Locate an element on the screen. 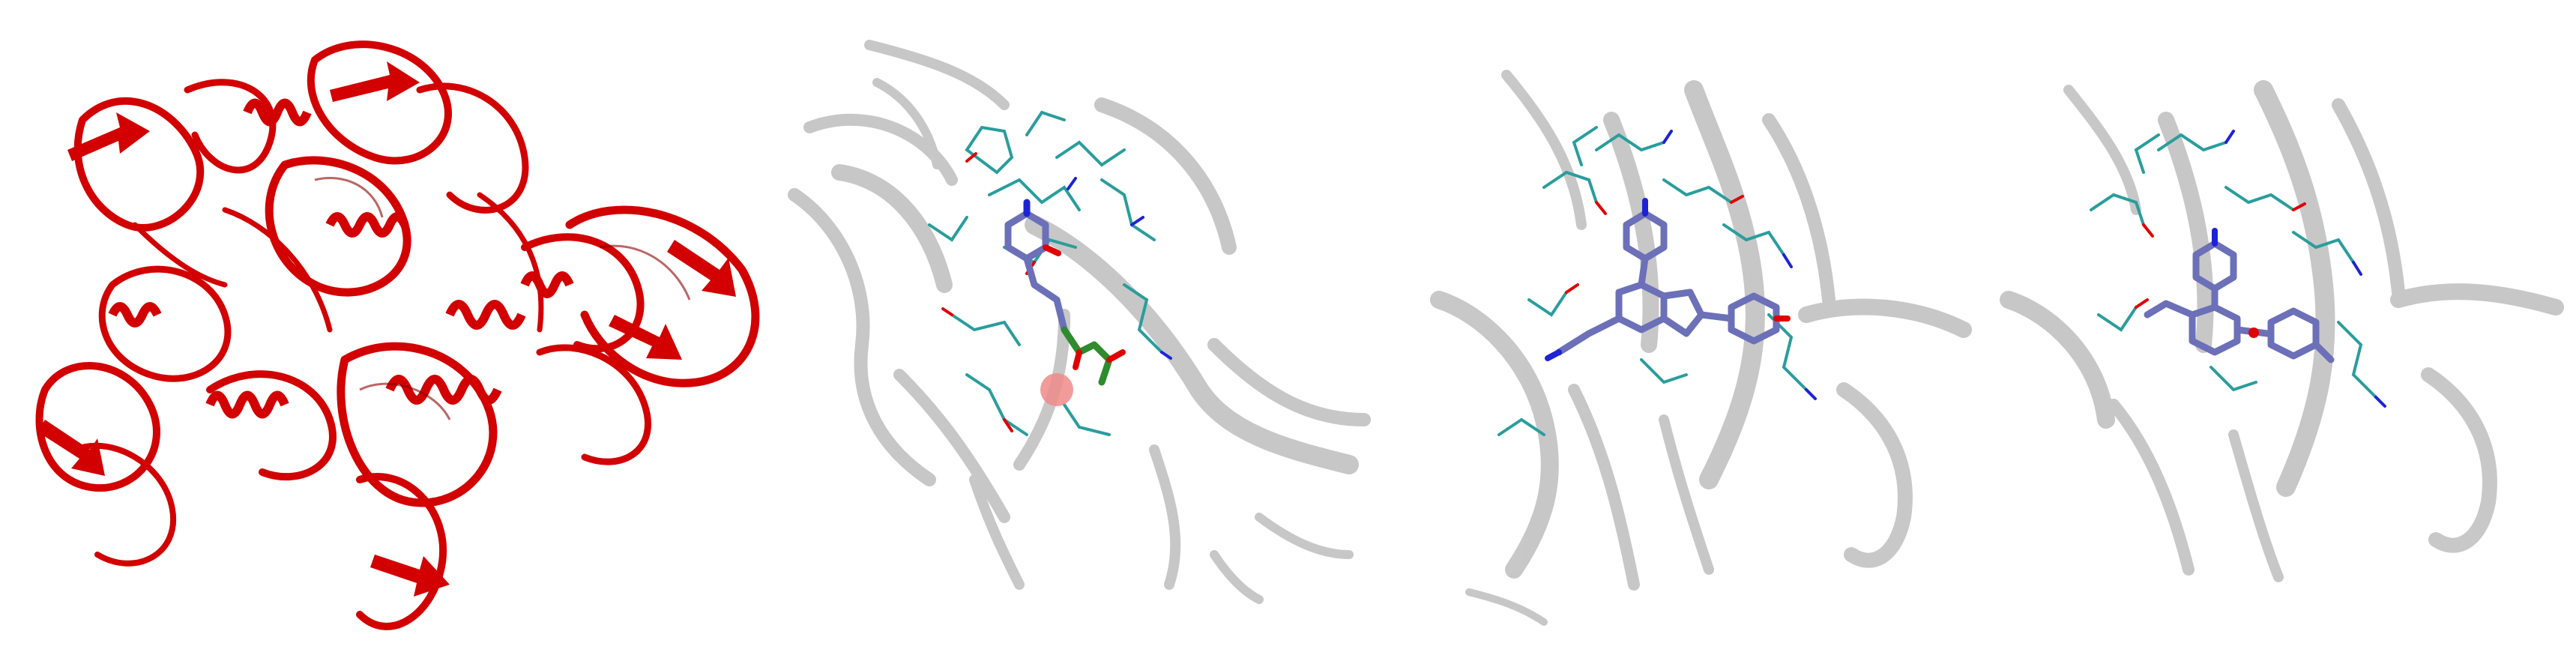 This screenshot has width=2576, height=667. ion-sphere is located at coordinates (1057, 389).